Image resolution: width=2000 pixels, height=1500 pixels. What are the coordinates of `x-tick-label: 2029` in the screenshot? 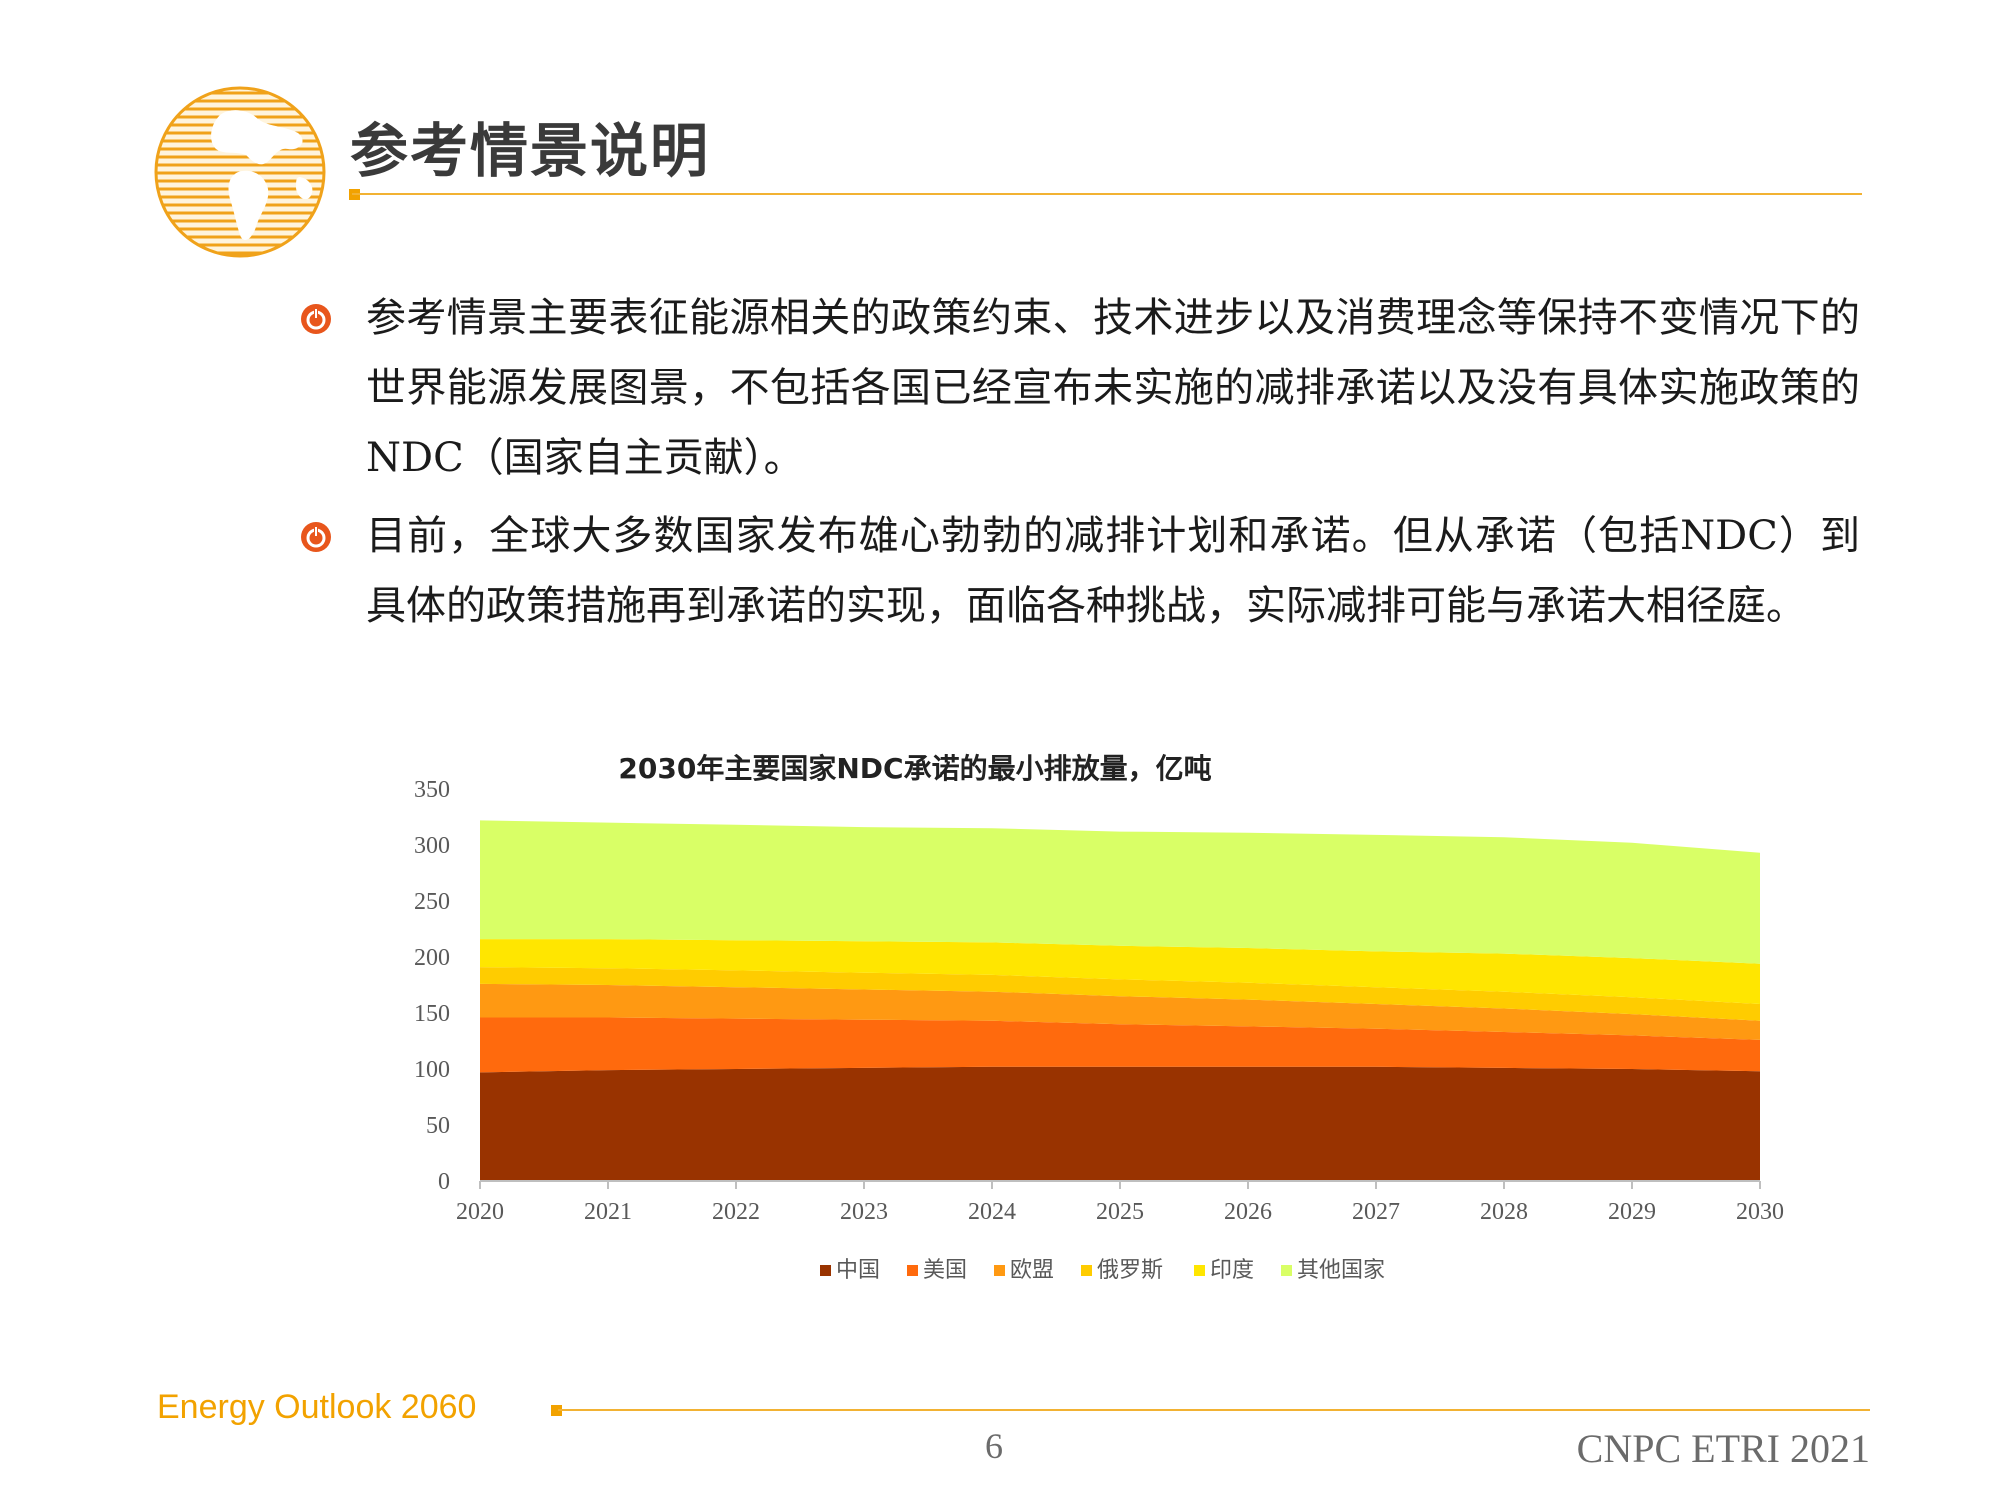 It's located at (1632, 1212).